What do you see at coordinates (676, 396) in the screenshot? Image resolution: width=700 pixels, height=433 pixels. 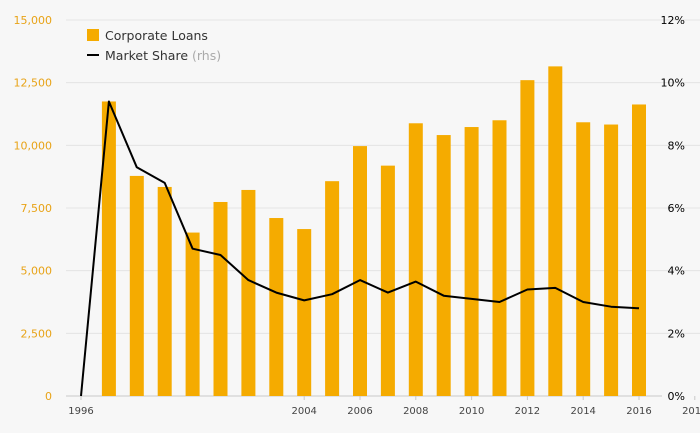 I see `right-axis-tick-label: 0%` at bounding box center [676, 396].